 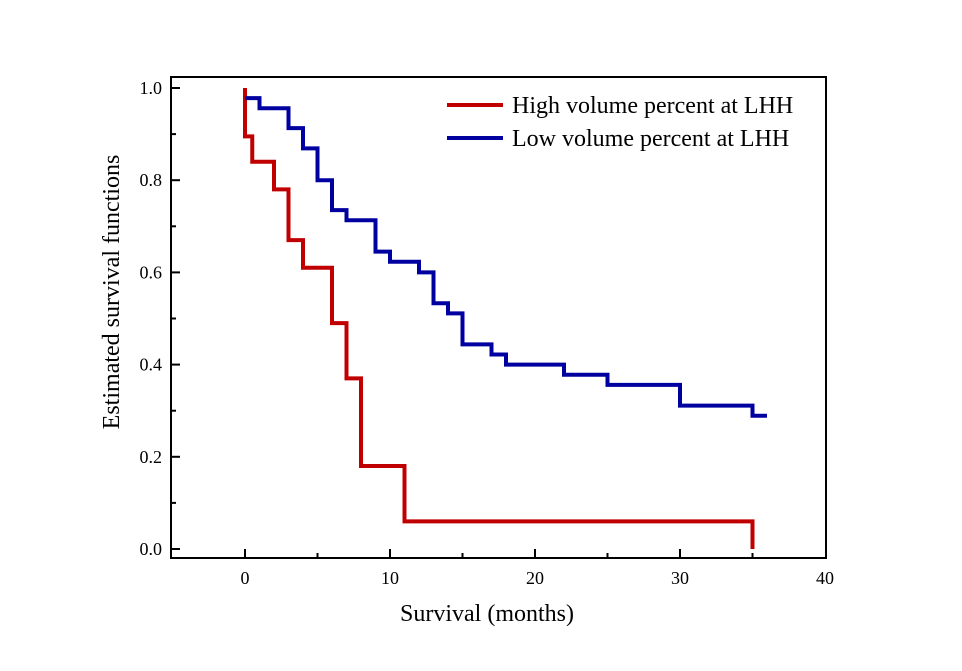 What do you see at coordinates (825, 578) in the screenshot?
I see `x-tick-label: 40` at bounding box center [825, 578].